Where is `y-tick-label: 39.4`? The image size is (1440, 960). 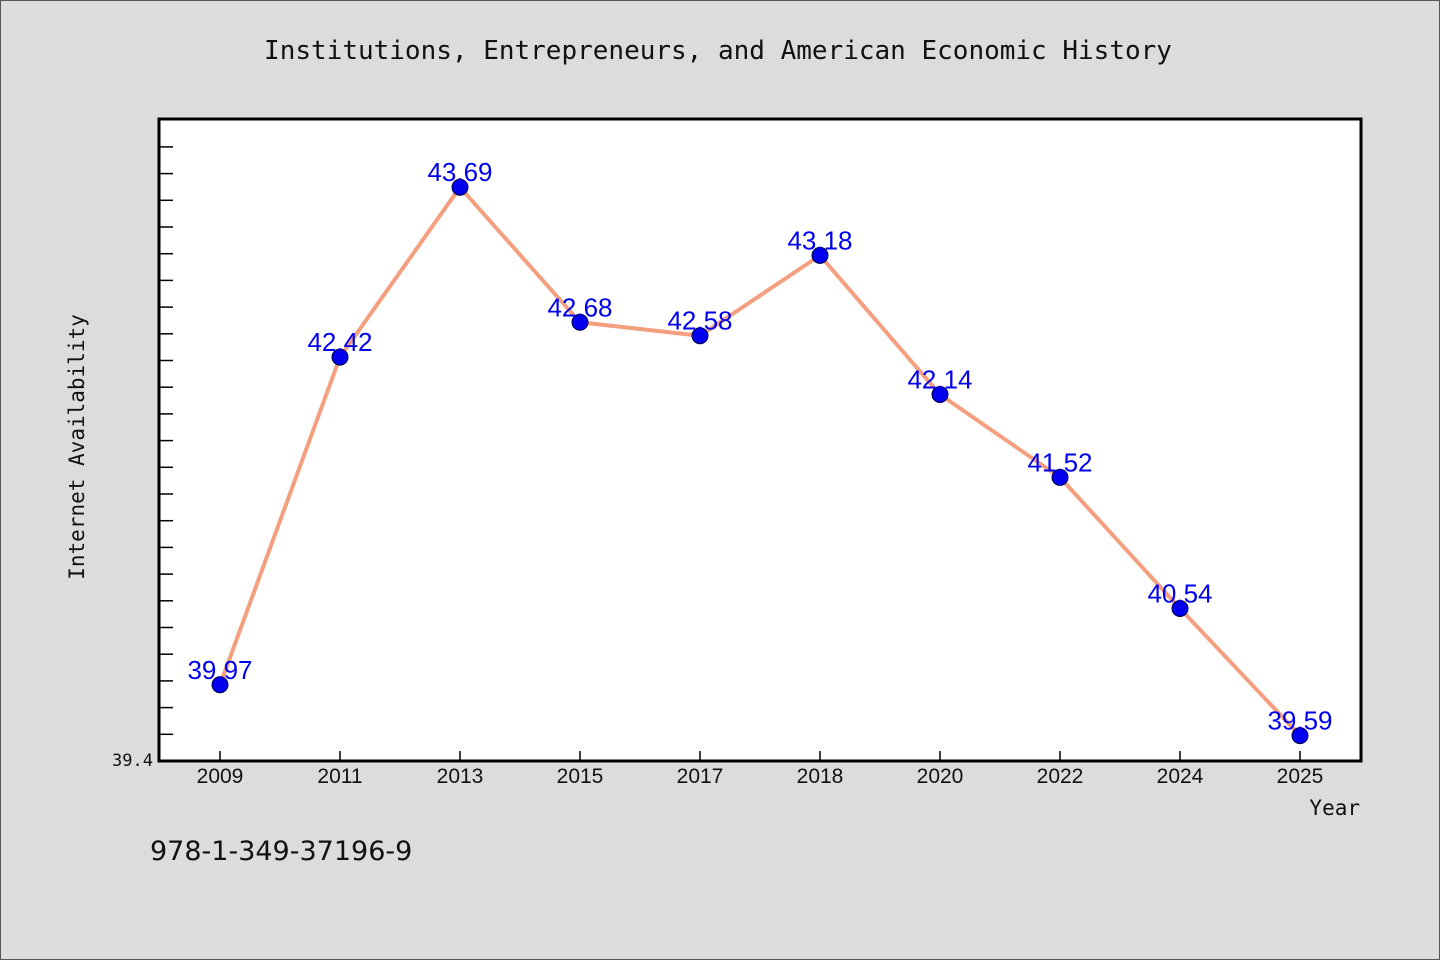
y-tick-label: 39.4 is located at coordinates (132, 761).